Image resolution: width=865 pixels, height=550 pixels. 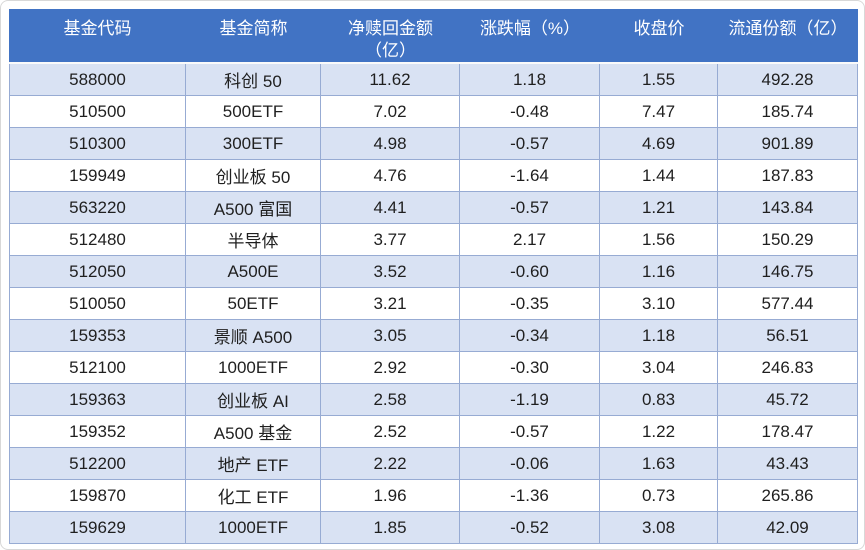 I want to click on float-shares-cell: 492.28, so click(x=788, y=80).